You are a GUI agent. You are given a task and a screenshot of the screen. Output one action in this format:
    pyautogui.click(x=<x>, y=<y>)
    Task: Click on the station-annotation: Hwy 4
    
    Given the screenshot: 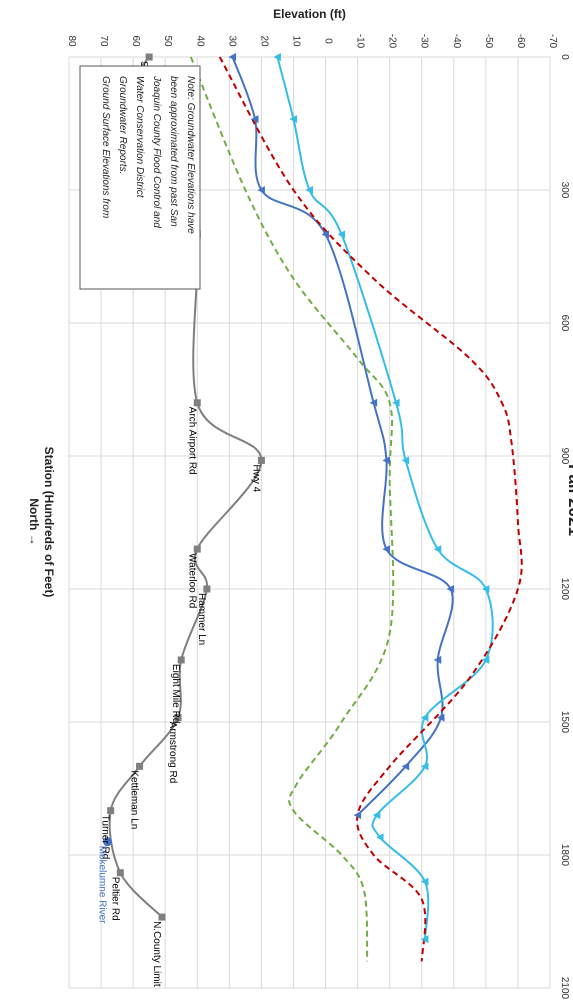 What is the action you would take?
    pyautogui.click(x=255, y=478)
    